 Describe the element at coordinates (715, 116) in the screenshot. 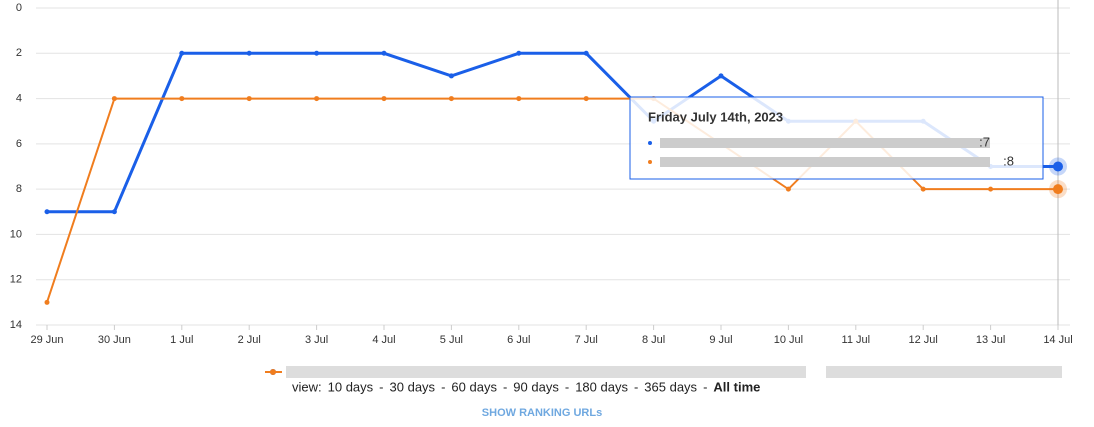

I see `tooltip-title: Friday July 14th, 2023` at that location.